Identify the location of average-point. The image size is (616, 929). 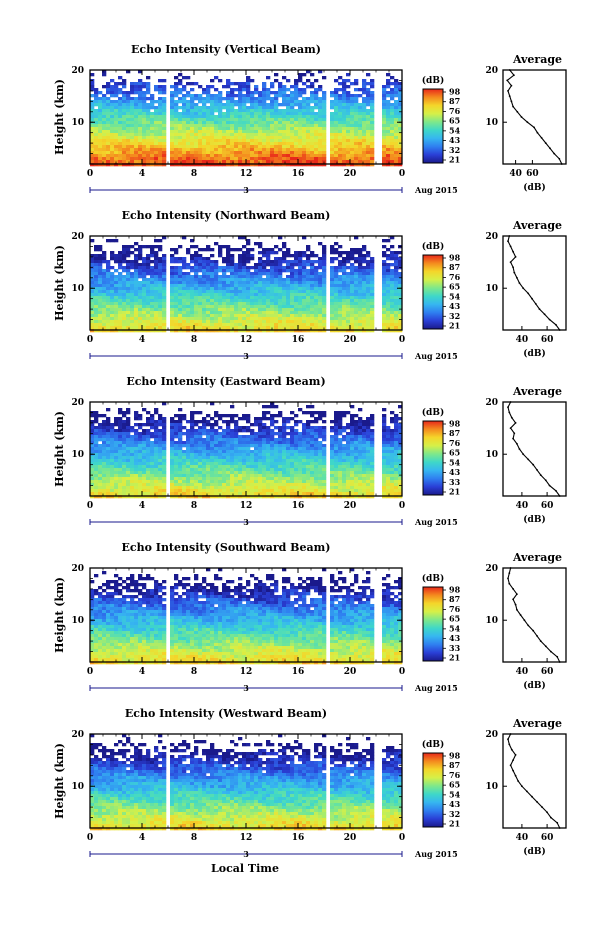
(513, 106).